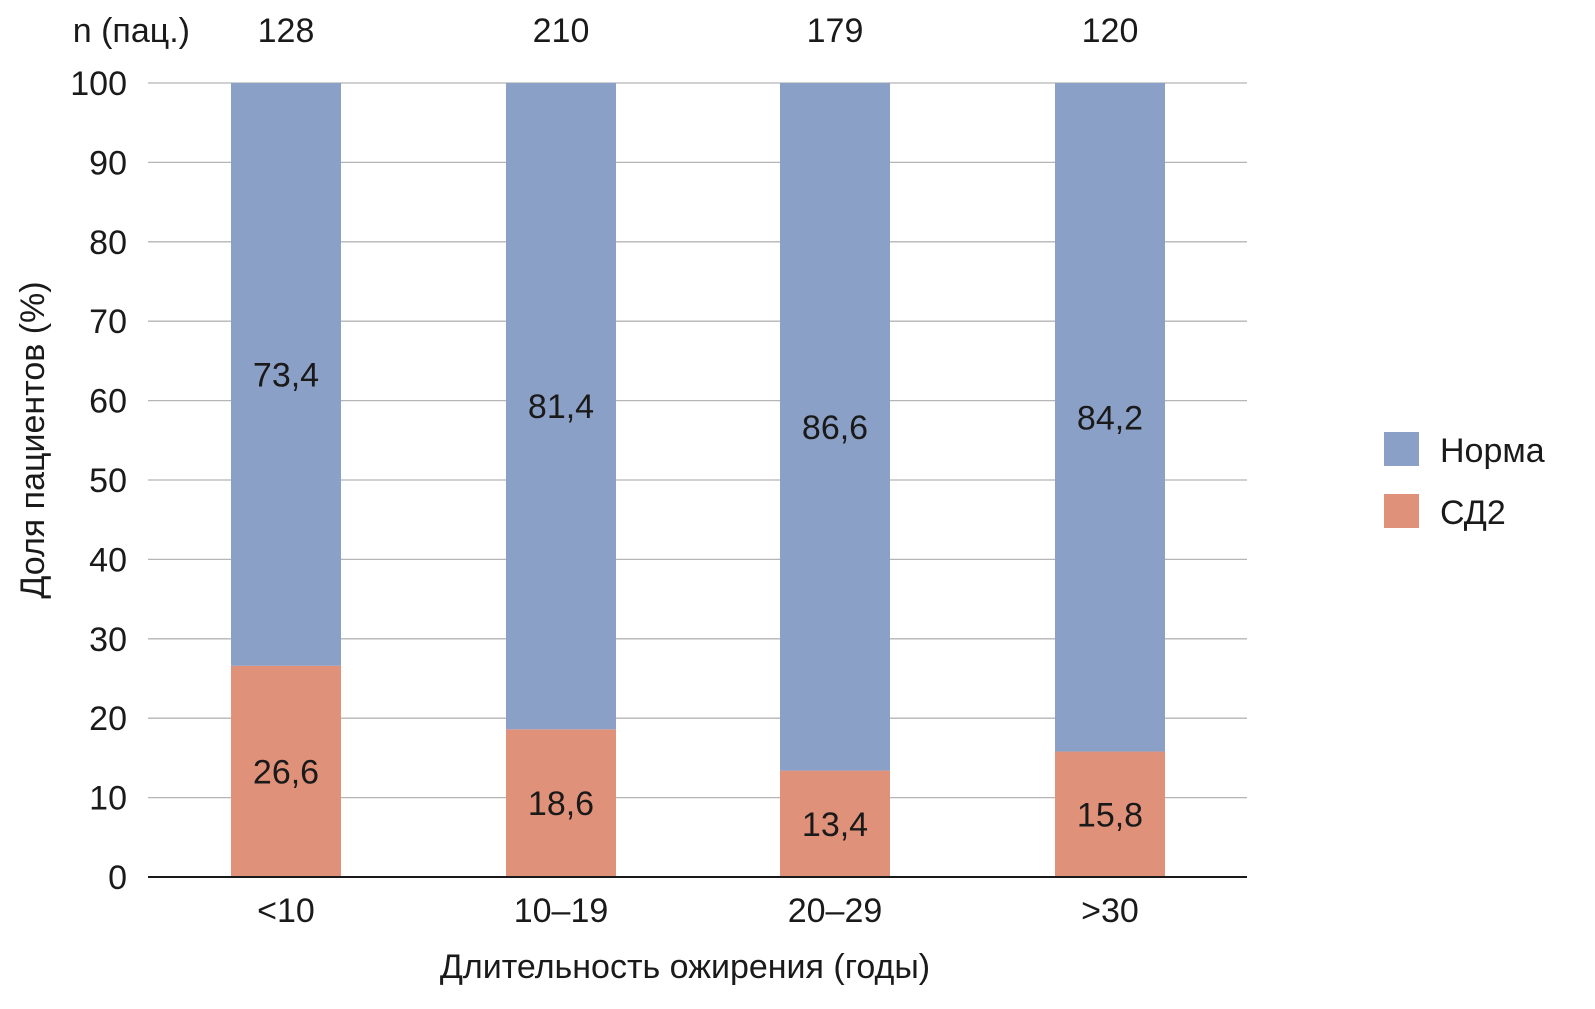  Describe the element at coordinates (108, 799) in the screenshot. I see `y-tick-label: 10` at that location.